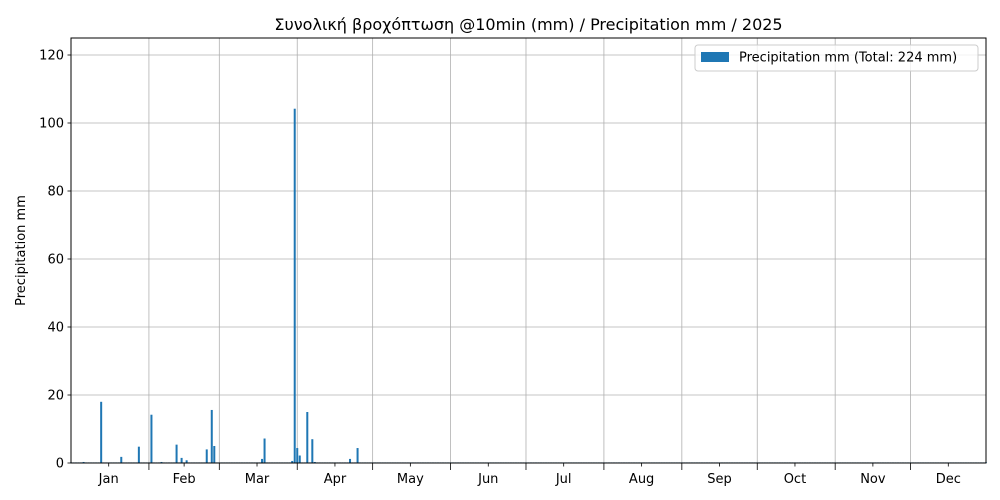  Describe the element at coordinates (55, 260) in the screenshot. I see `y-tick-label: 60` at that location.